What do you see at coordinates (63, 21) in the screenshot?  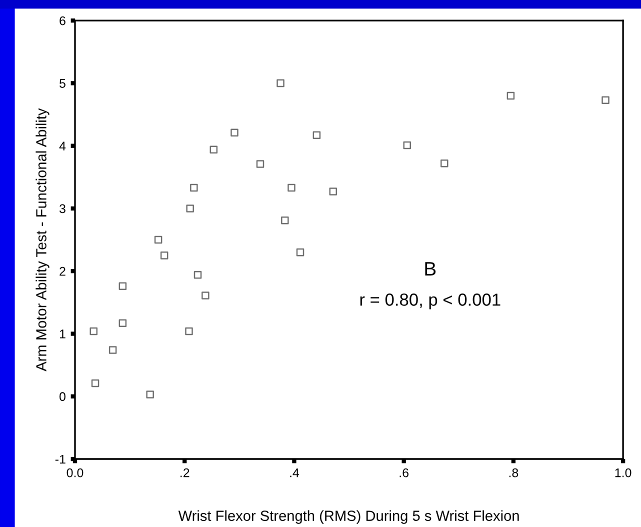 I see `y-tick-label: 6` at bounding box center [63, 21].